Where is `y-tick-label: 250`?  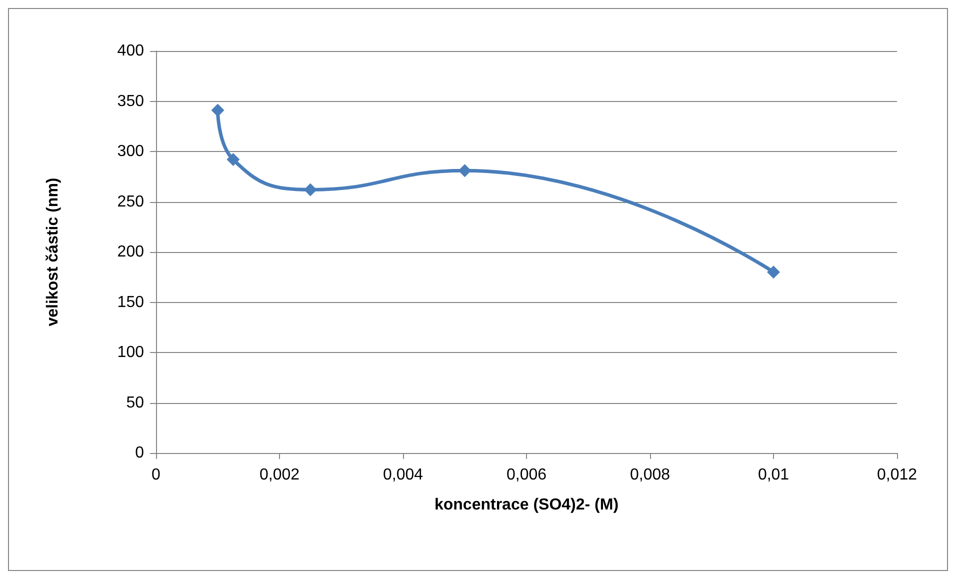 y-tick-label: 250 is located at coordinates (130, 201).